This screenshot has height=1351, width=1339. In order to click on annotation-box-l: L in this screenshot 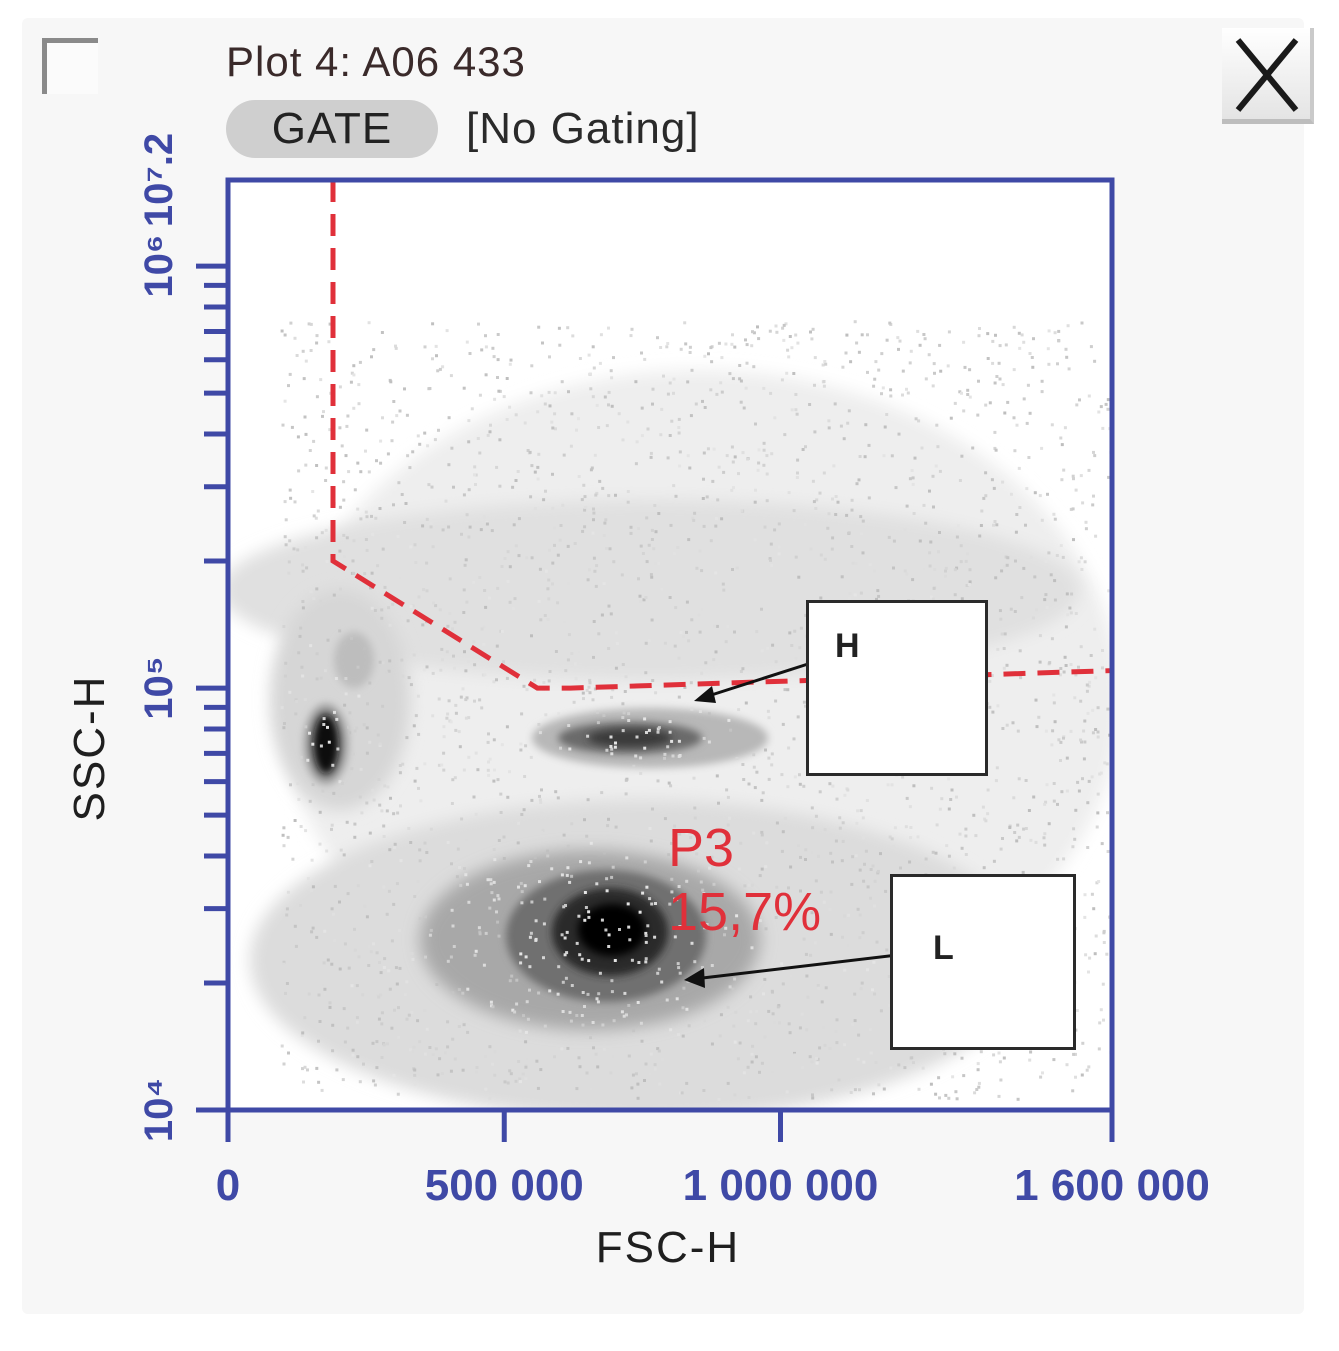, I will do `click(983, 962)`.